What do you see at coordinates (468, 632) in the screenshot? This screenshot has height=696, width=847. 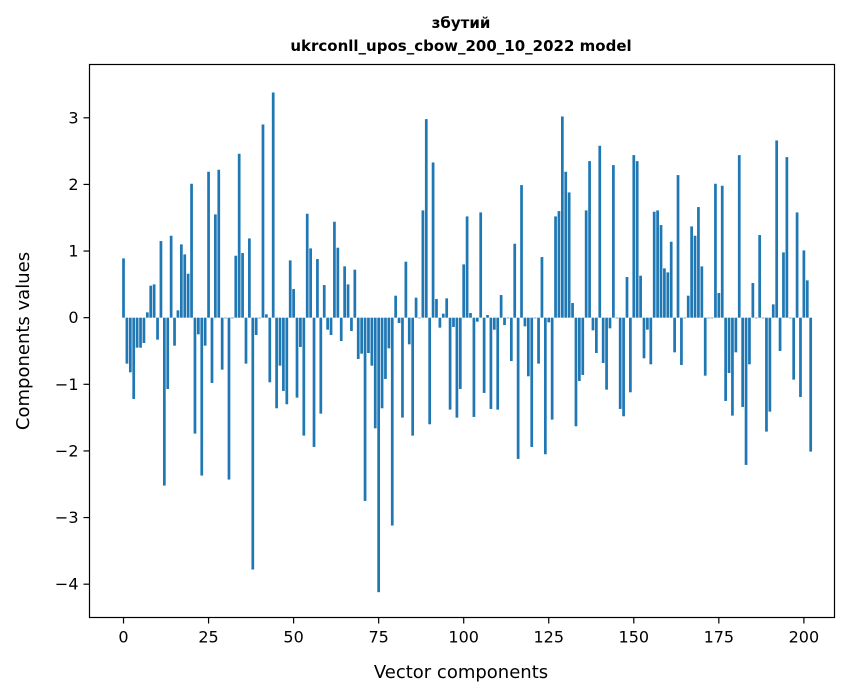 I see `x-axis-ticks: 0 25 50 75 100 125 150 175 200` at bounding box center [468, 632].